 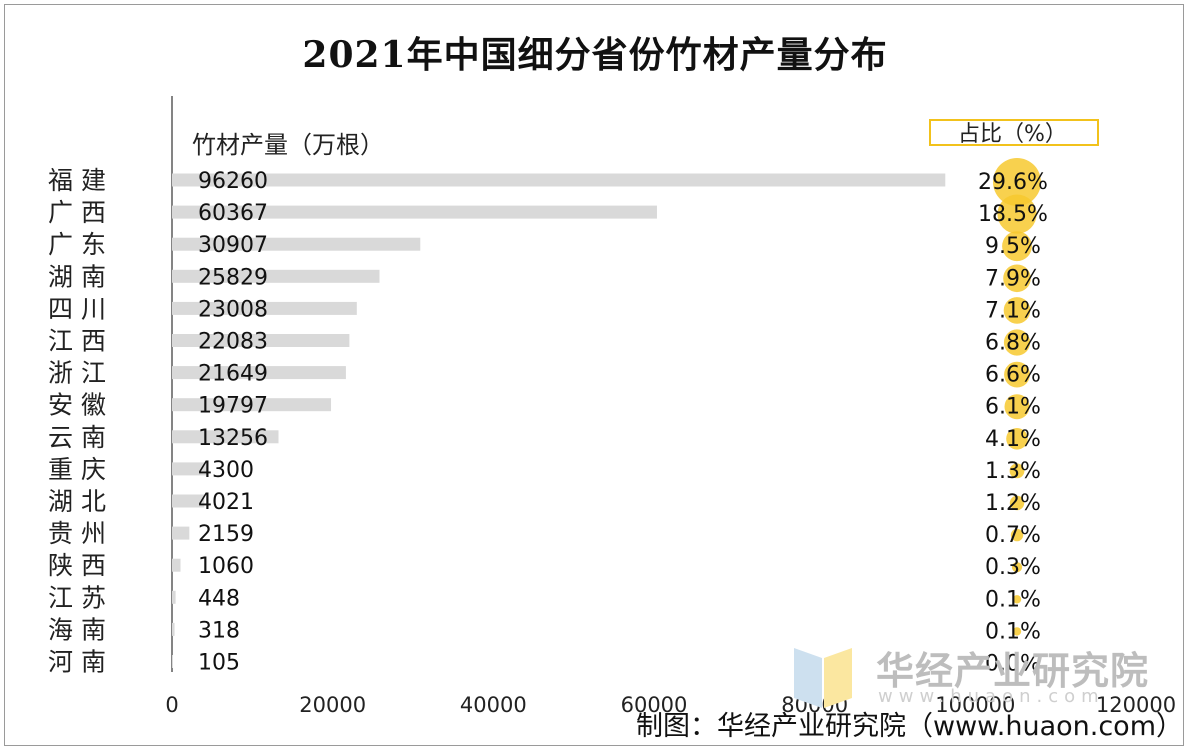 I want to click on share-label: 0.7%, so click(x=1013, y=535).